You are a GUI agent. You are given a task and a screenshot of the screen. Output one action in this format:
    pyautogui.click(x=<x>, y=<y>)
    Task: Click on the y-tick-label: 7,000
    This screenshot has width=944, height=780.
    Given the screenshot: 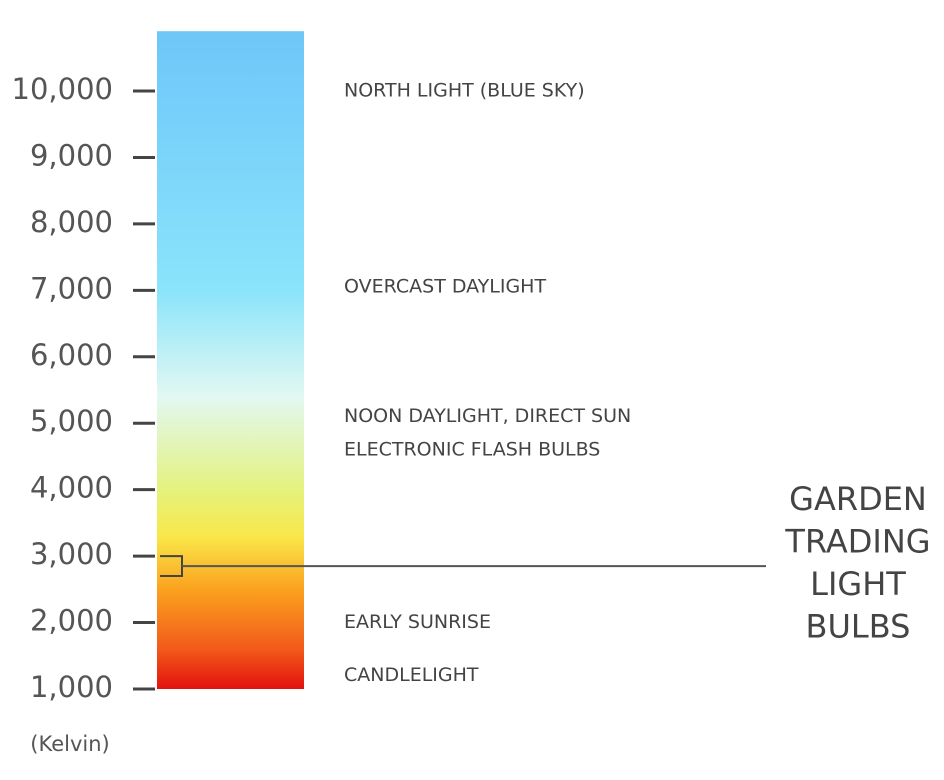 What is the action you would take?
    pyautogui.click(x=71, y=288)
    